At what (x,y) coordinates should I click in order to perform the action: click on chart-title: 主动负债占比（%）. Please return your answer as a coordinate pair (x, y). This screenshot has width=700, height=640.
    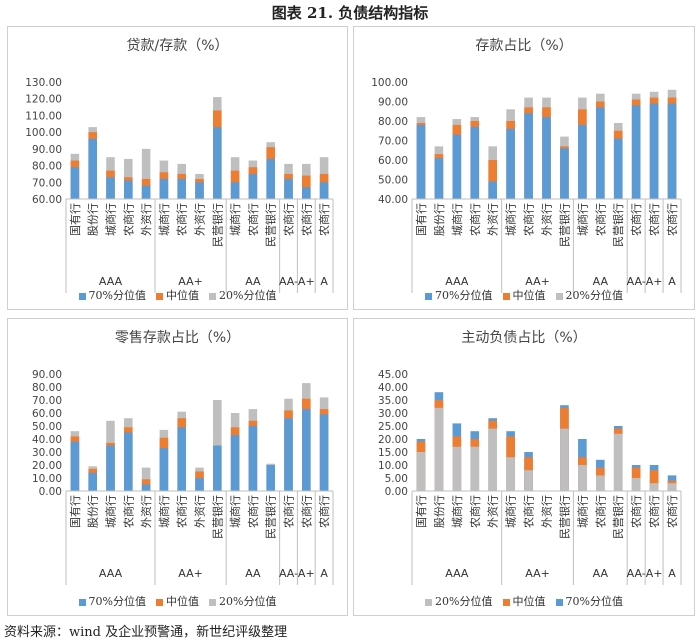
    Looking at the image, I should click on (524, 338).